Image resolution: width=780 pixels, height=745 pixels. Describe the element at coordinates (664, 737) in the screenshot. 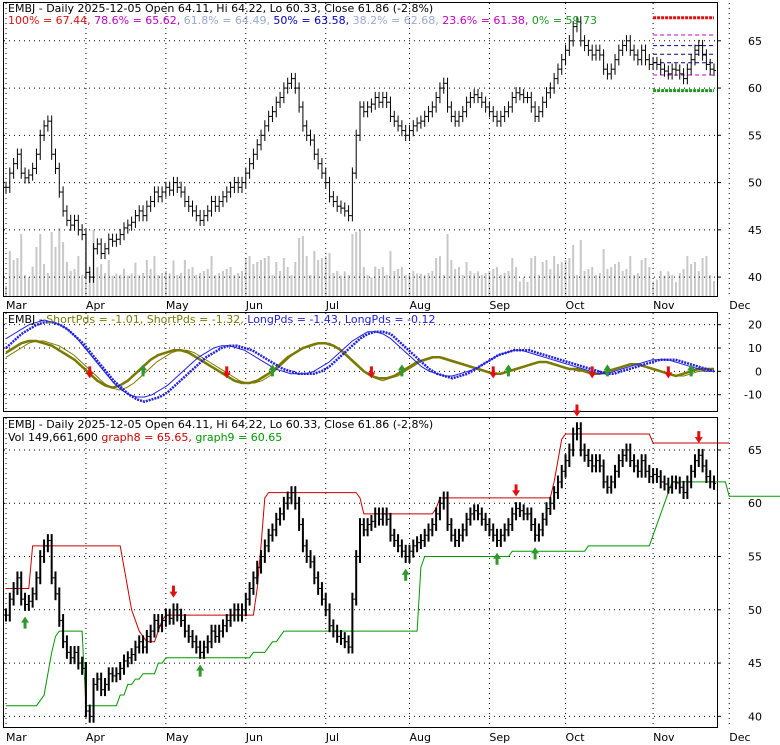

I see `month-label: Nov` at that location.